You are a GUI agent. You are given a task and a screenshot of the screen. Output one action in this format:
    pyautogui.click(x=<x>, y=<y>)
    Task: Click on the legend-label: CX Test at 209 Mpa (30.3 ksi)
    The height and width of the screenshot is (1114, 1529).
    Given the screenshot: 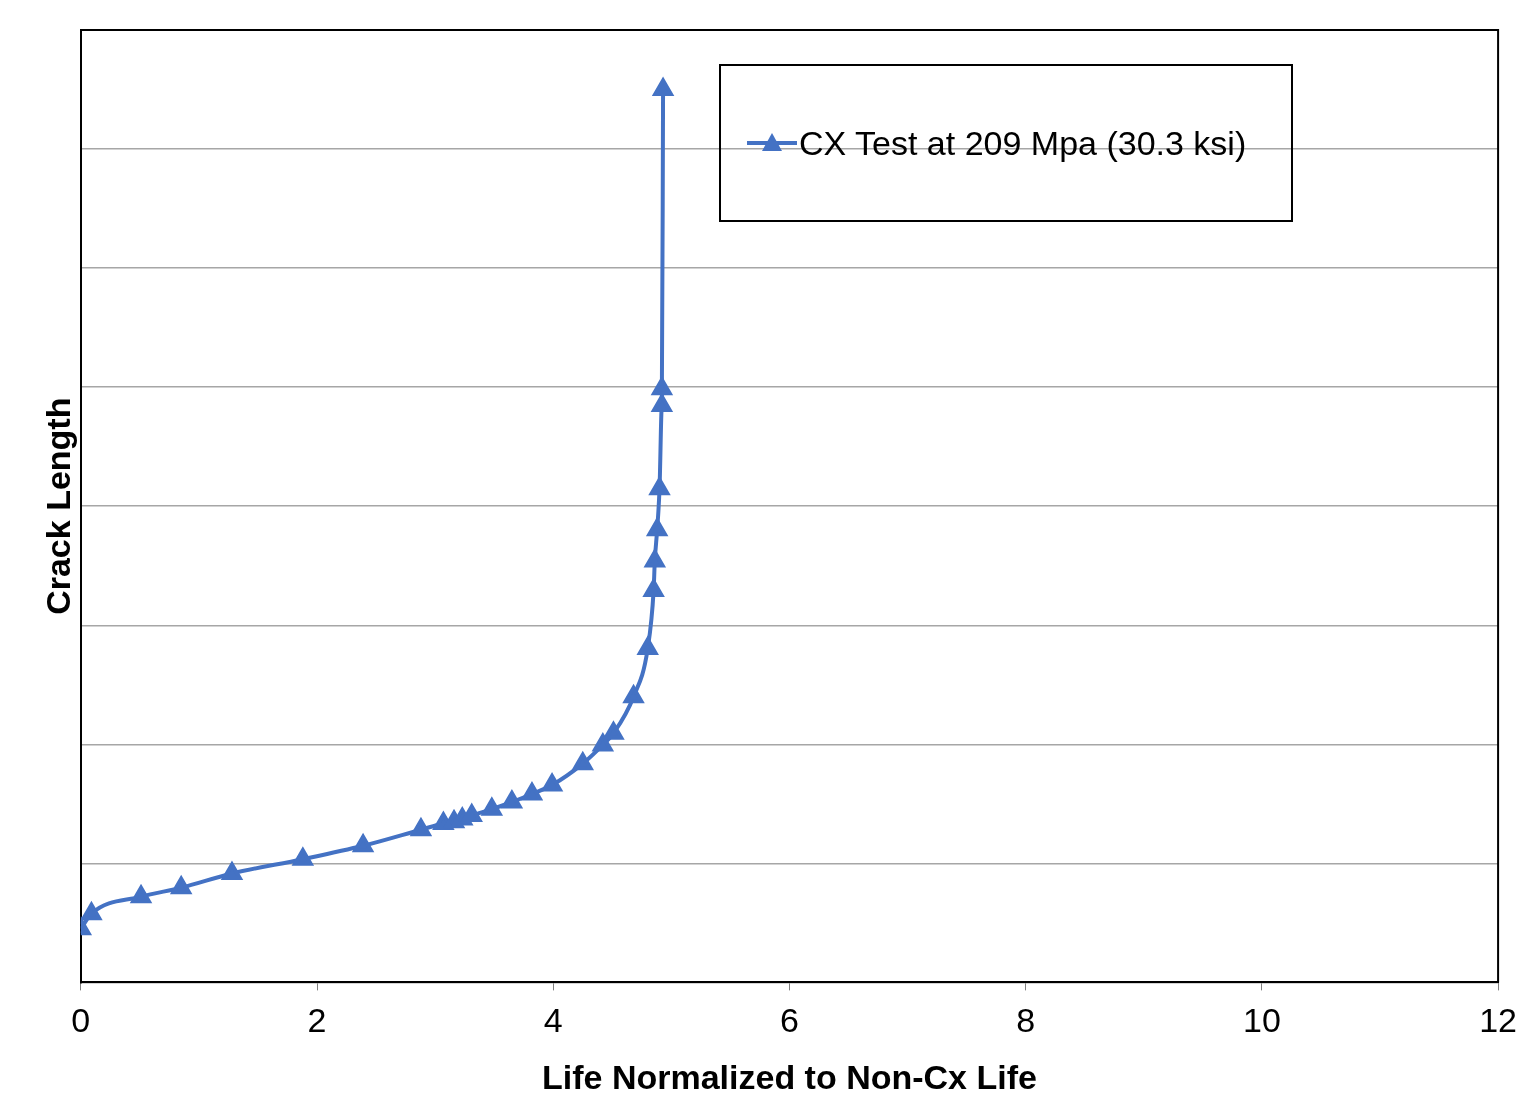 What is the action you would take?
    pyautogui.click(x=1023, y=143)
    